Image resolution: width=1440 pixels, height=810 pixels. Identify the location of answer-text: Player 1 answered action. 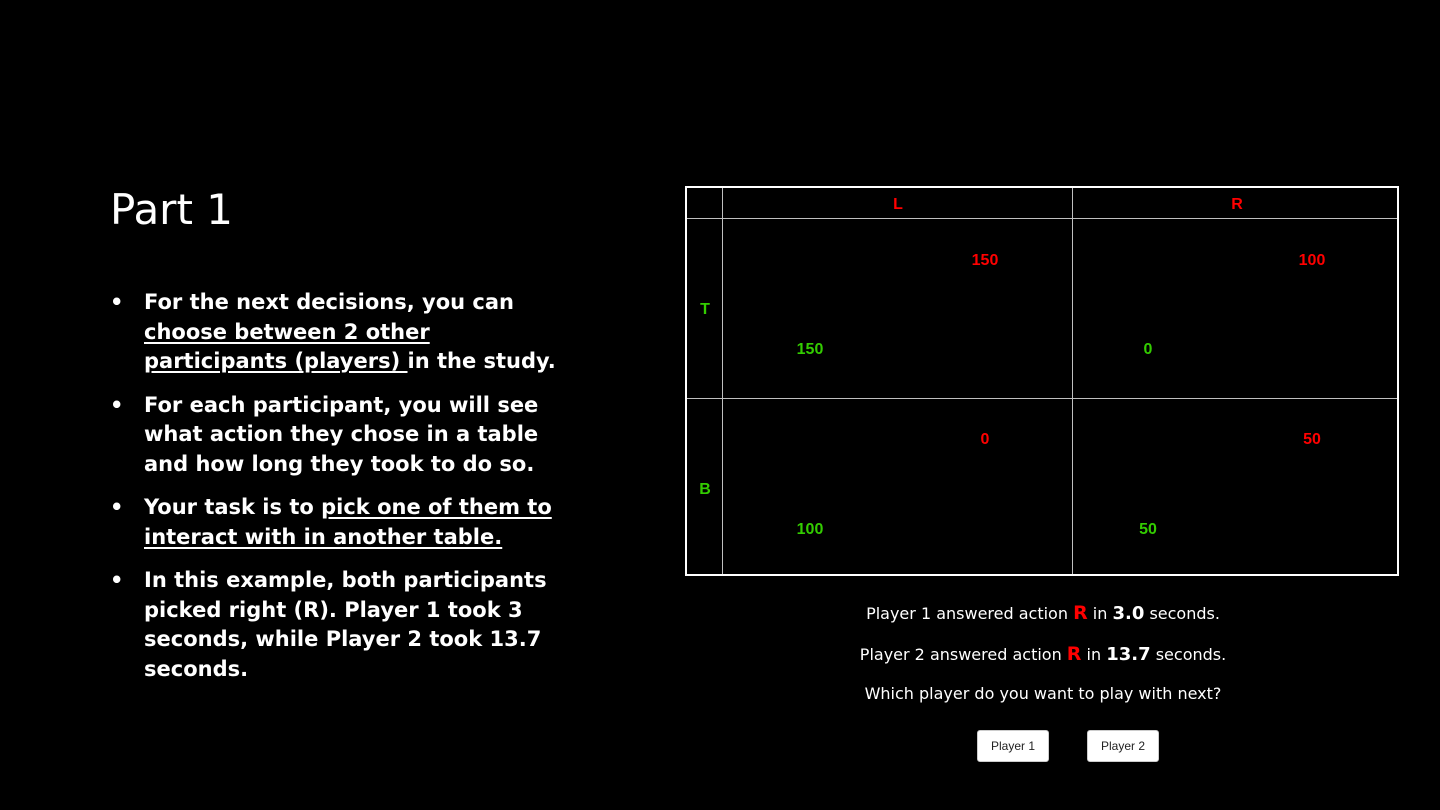
(970, 613).